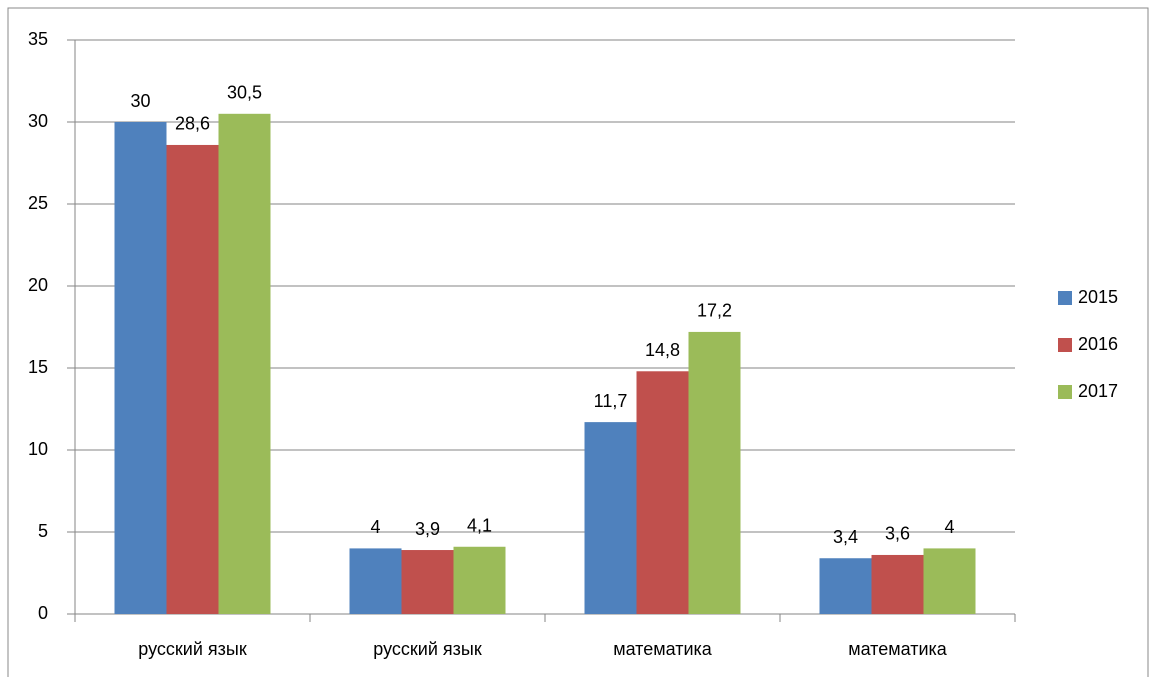 This screenshot has width=1149, height=682. What do you see at coordinates (897, 534) in the screenshot?
I see `value-label: 3,6` at bounding box center [897, 534].